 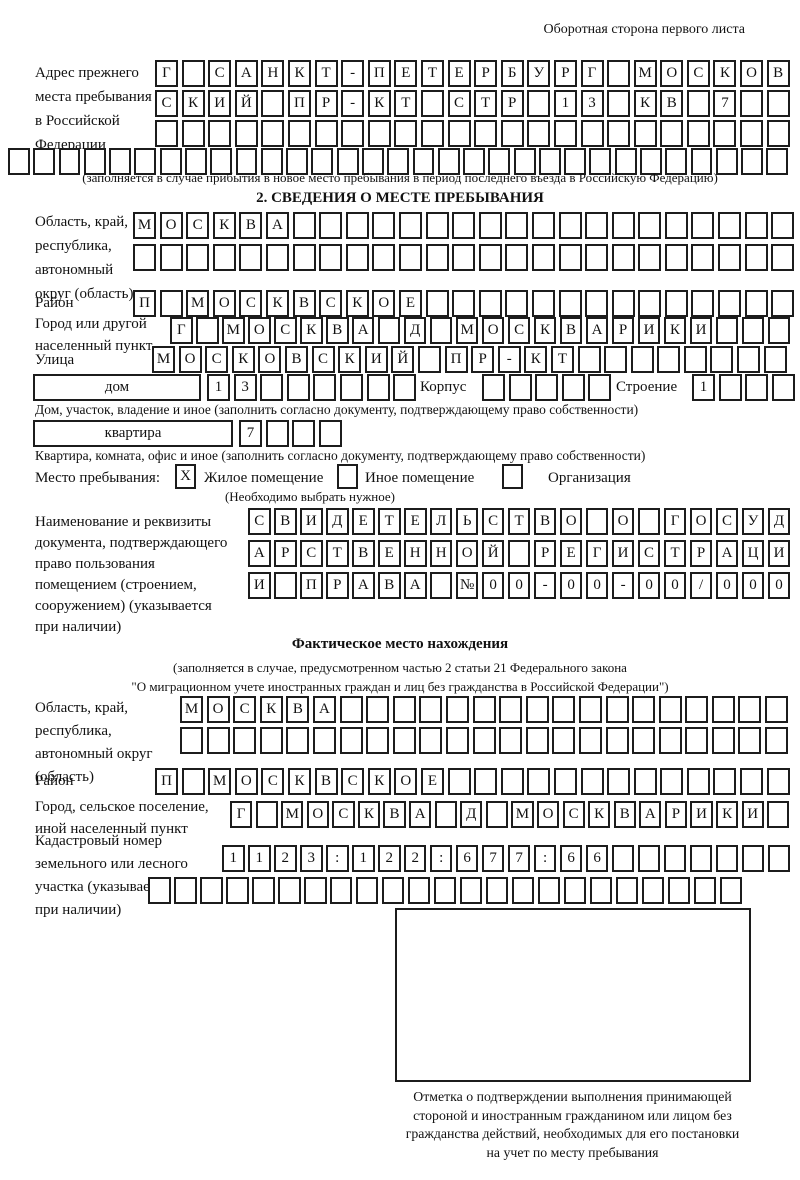 I want to click on char-cell: 3, so click(x=592, y=103).